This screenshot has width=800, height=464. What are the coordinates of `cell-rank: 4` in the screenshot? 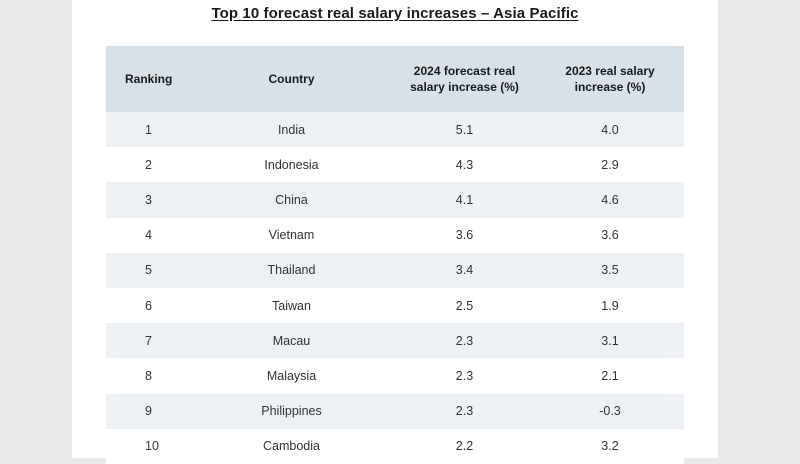 It's located at (148, 235).